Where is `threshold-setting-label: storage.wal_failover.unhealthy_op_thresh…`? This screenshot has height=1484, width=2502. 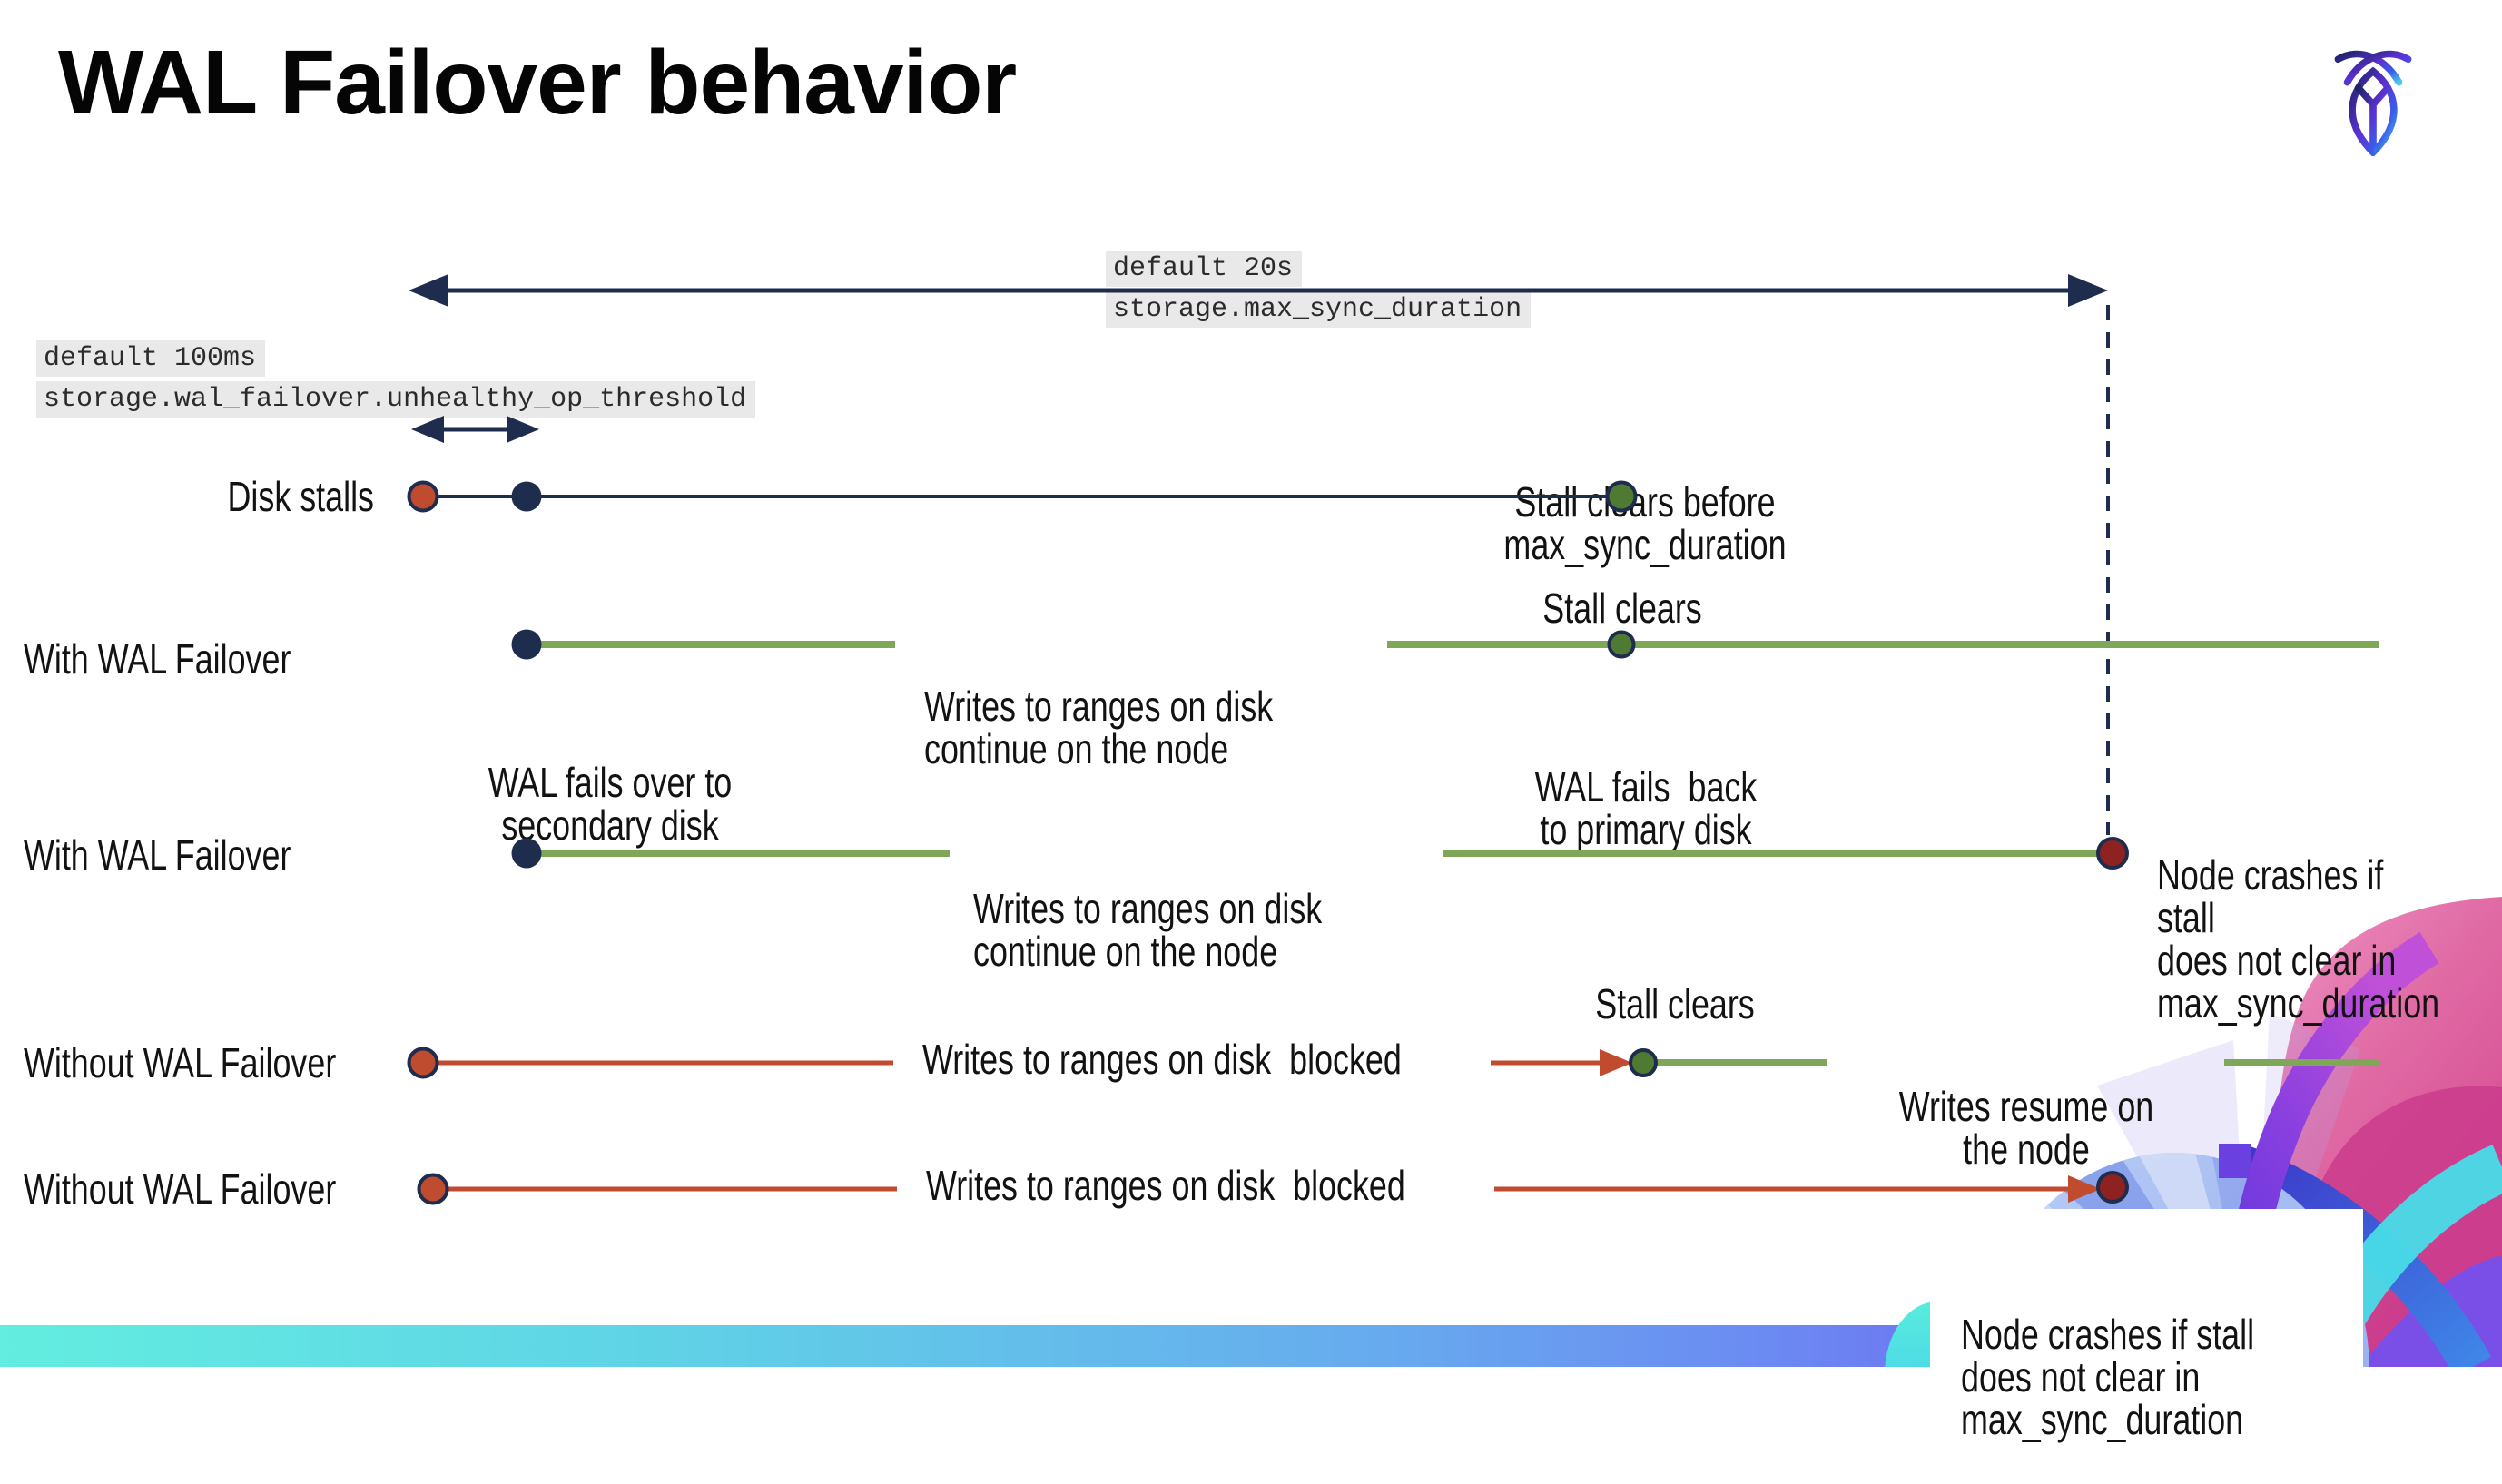 threshold-setting-label: storage.wal_failover.unhealthy_op_thresh… is located at coordinates (396, 399).